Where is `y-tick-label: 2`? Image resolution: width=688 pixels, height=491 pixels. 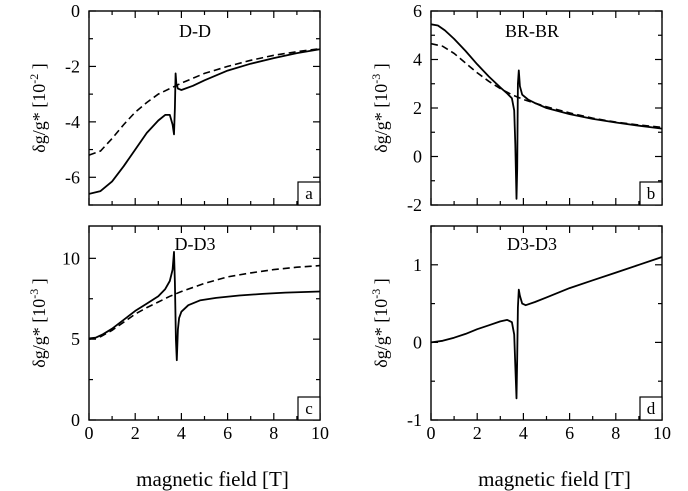
y-tick-label: 2 is located at coordinates (417, 108).